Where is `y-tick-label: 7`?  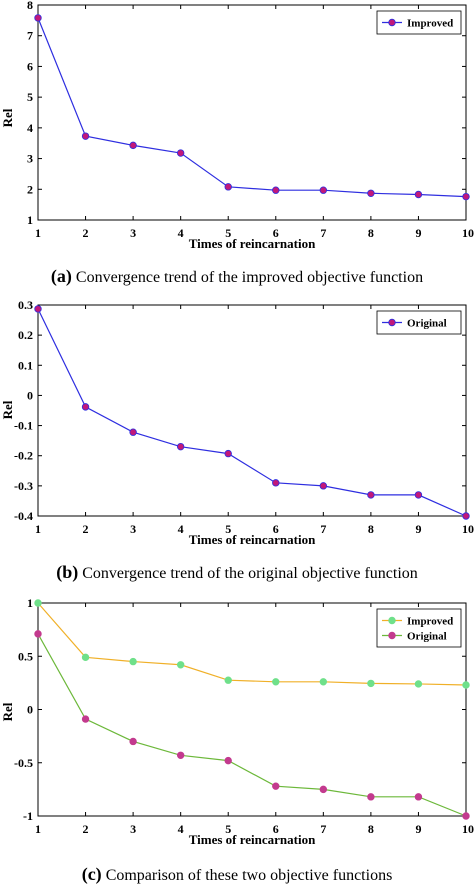
y-tick-label: 7 is located at coordinates (30, 36).